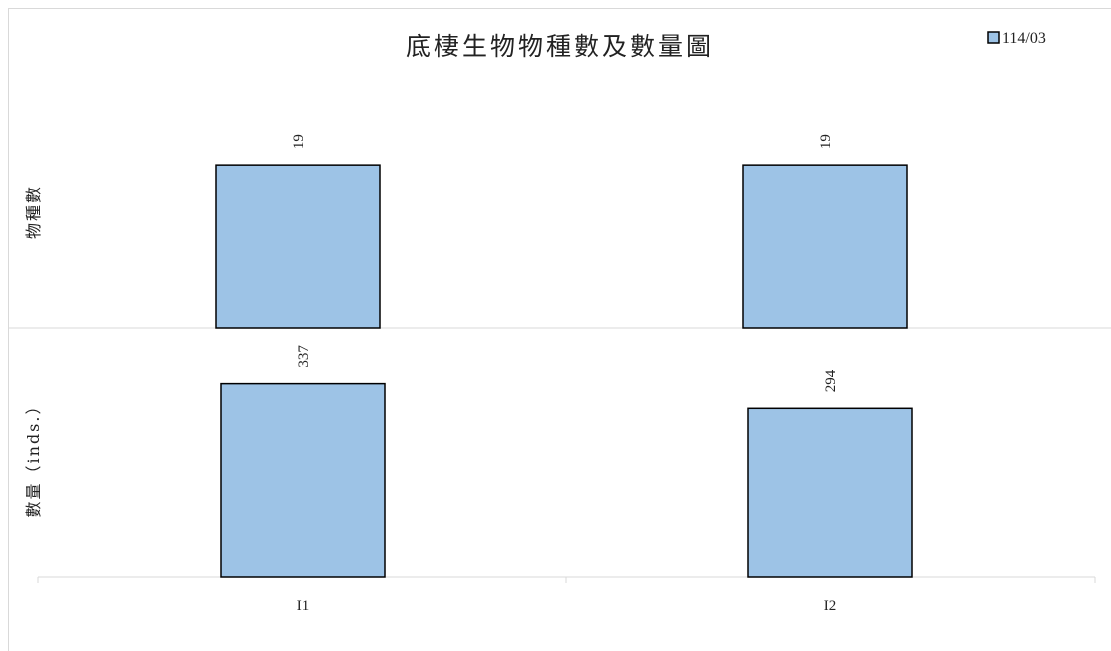  Describe the element at coordinates (299, 141) in the screenshot. I see `data-label-panel1-i1: 19` at that location.